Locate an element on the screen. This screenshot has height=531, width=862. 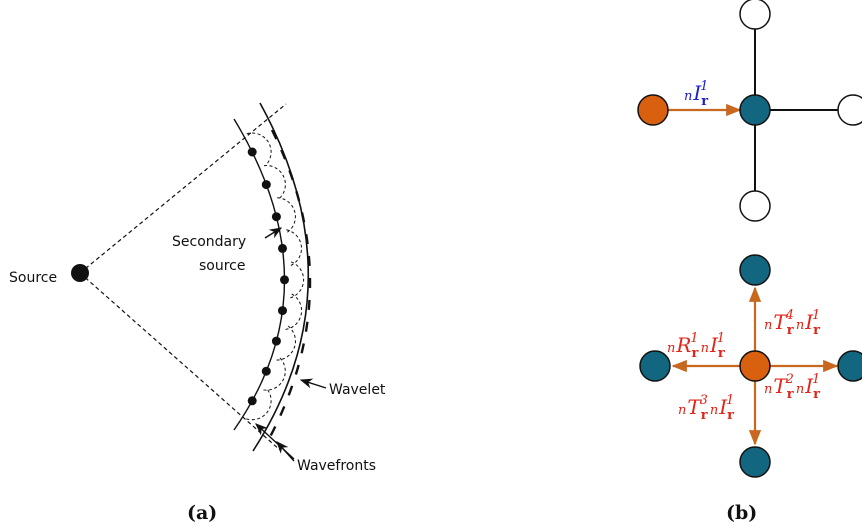
wavelet-label: Wavelet is located at coordinates (357, 390).